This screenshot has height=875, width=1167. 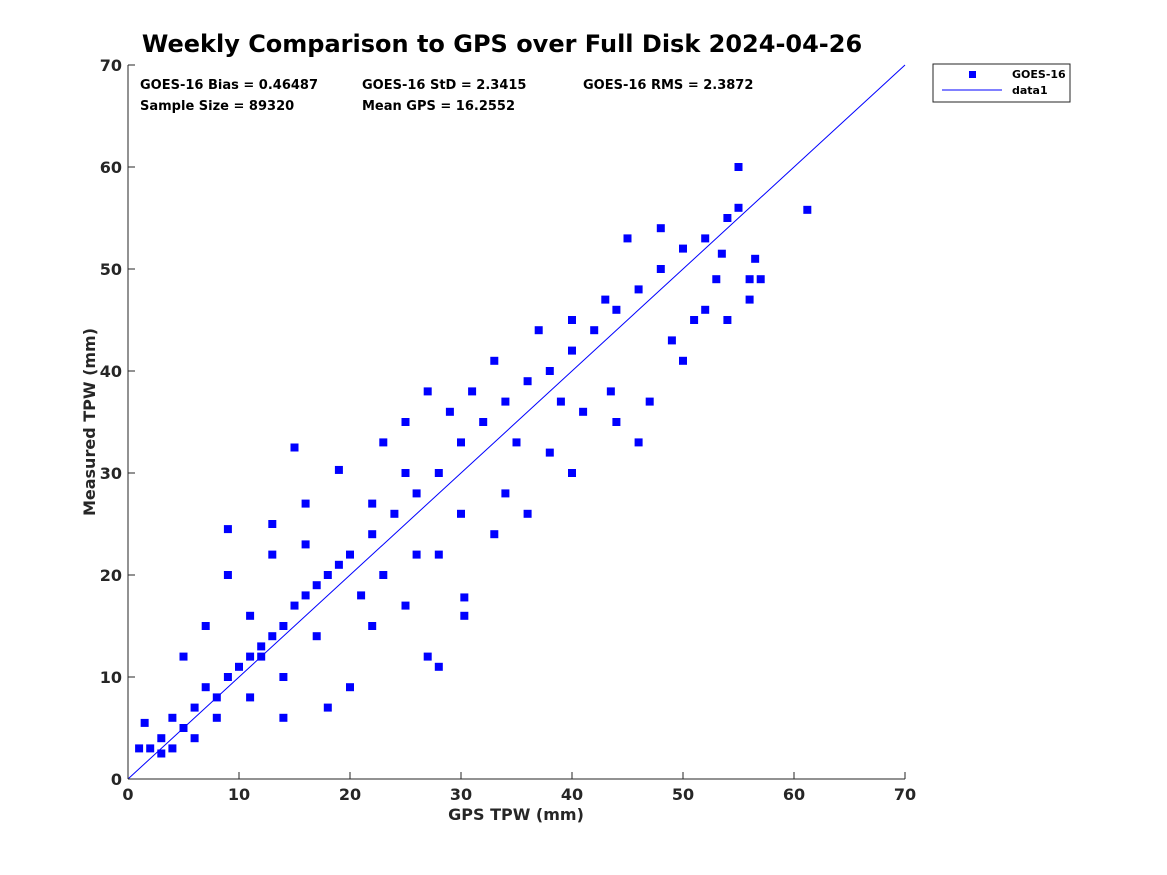 What do you see at coordinates (111, 65) in the screenshot?
I see `y-tick-label: 70` at bounding box center [111, 65].